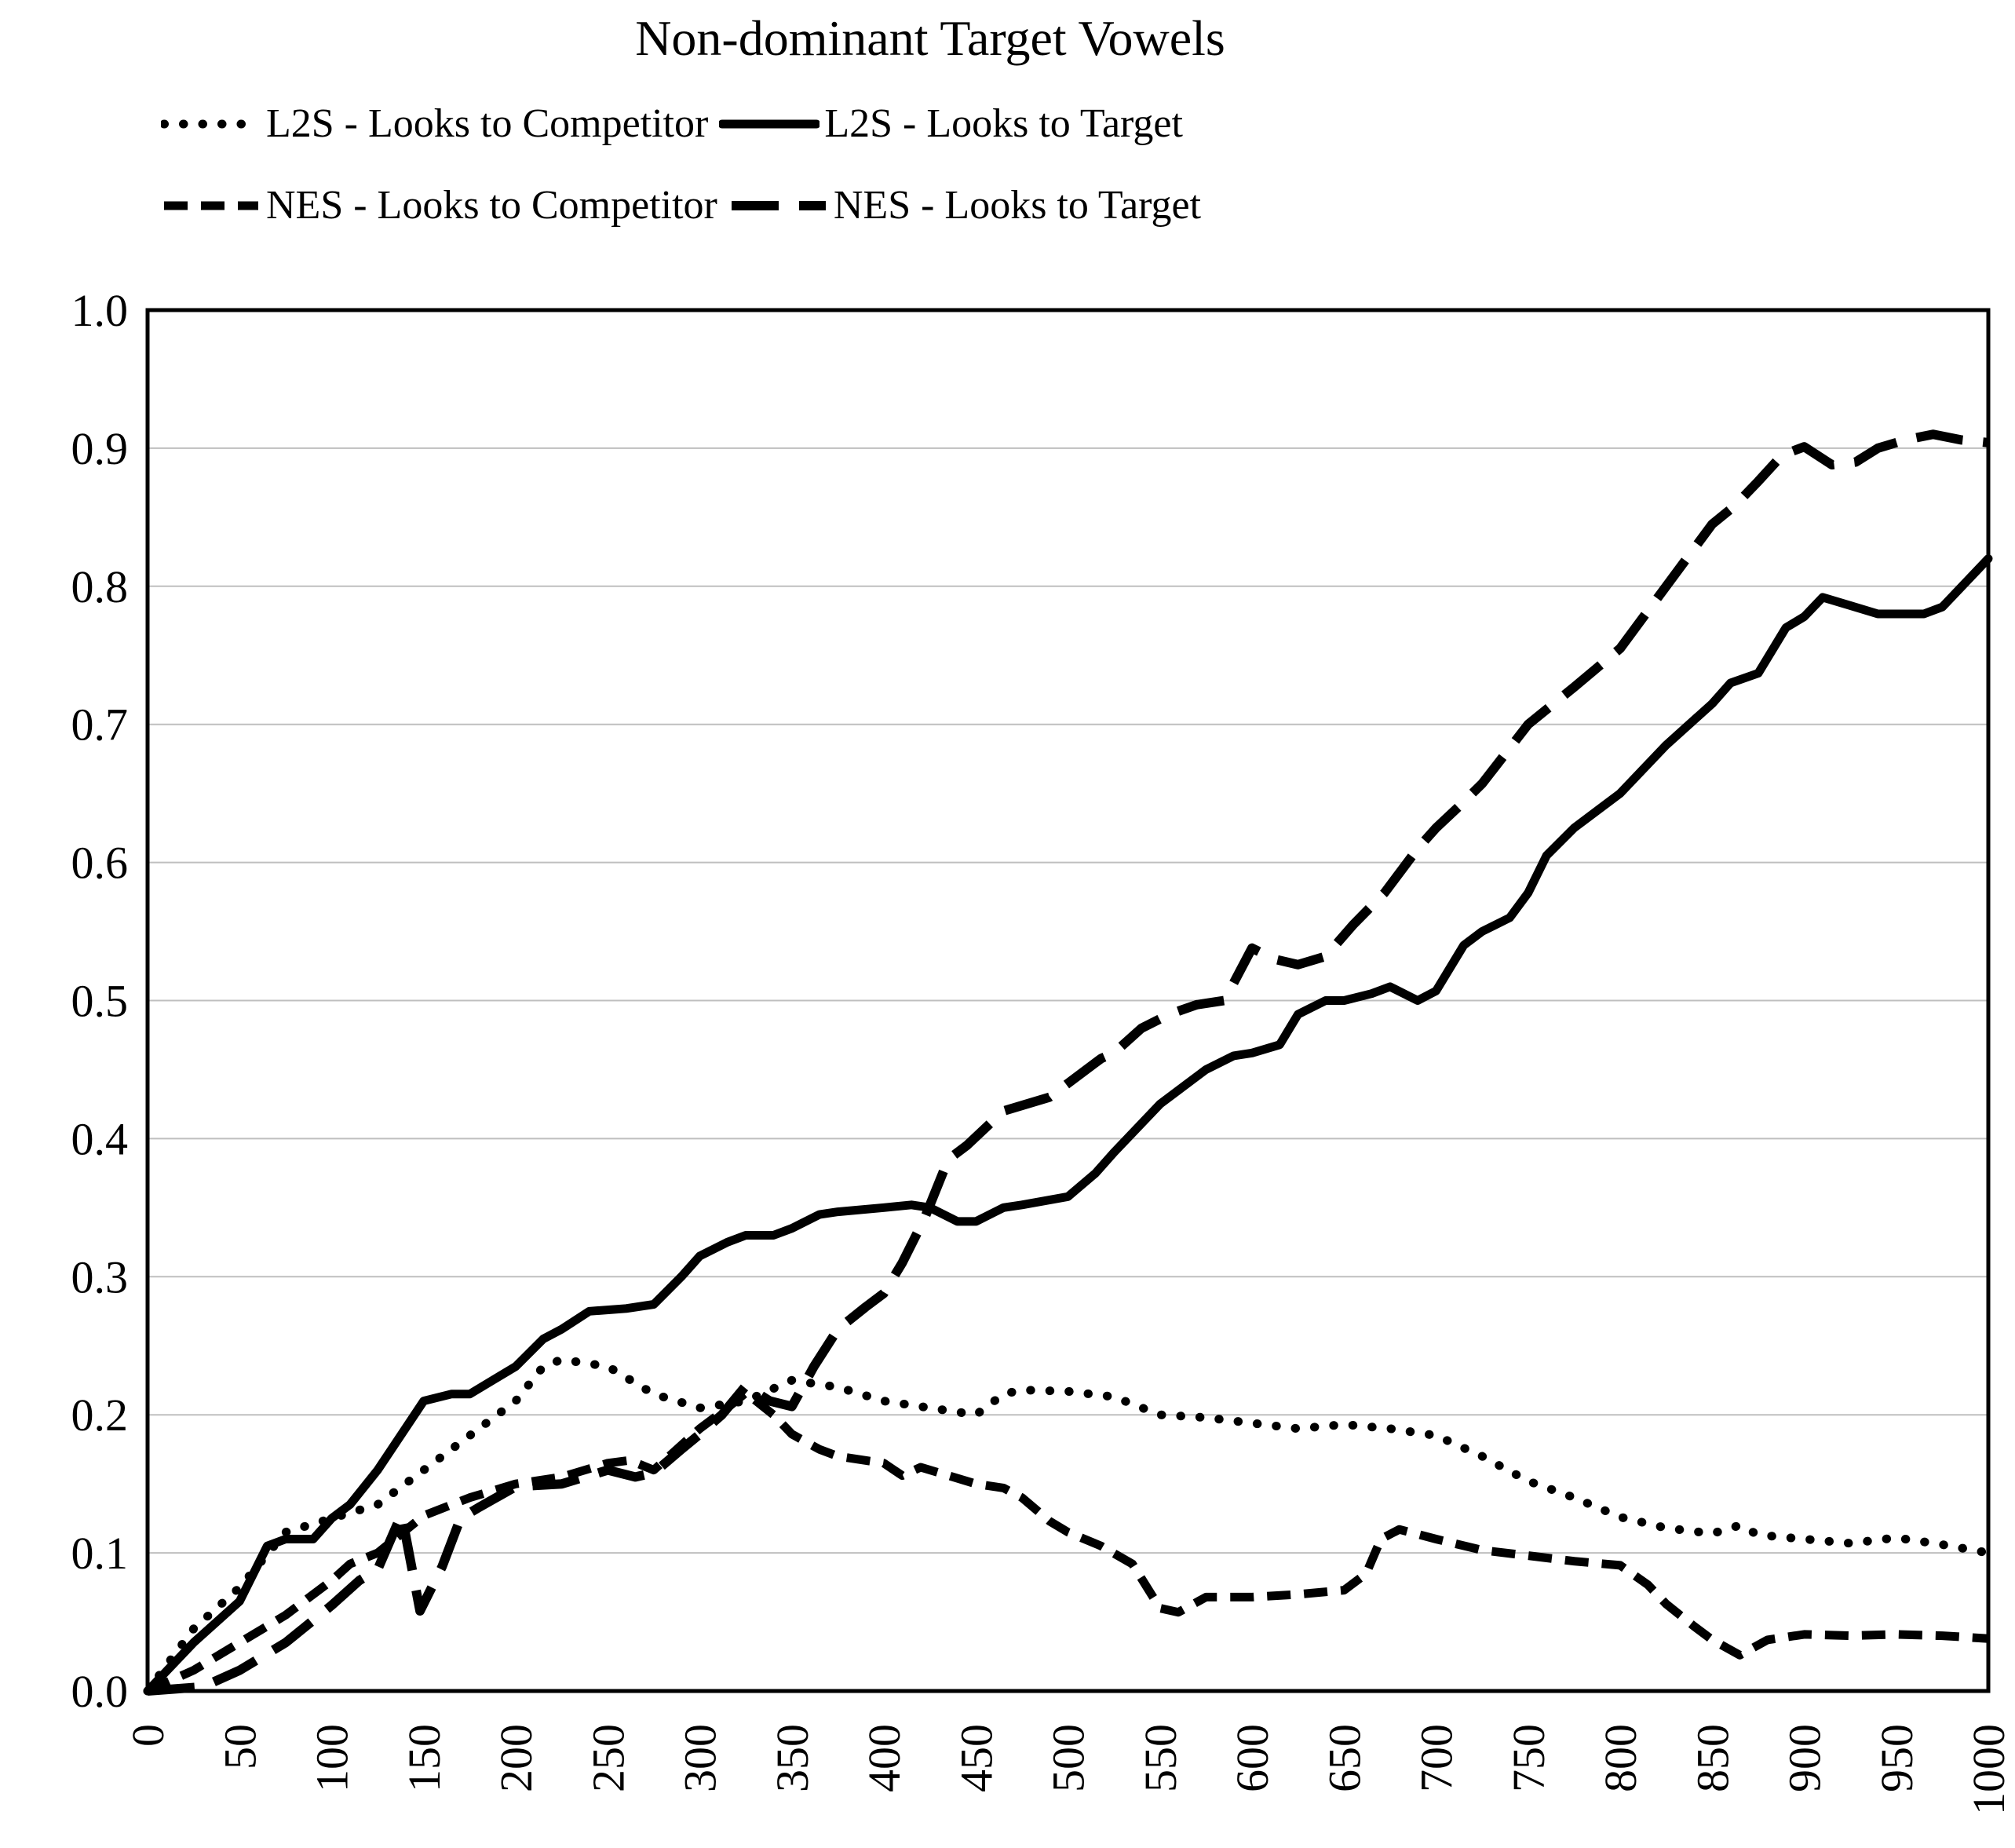  Describe the element at coordinates (100, 863) in the screenshot. I see `svg-text: 0.6` at that location.